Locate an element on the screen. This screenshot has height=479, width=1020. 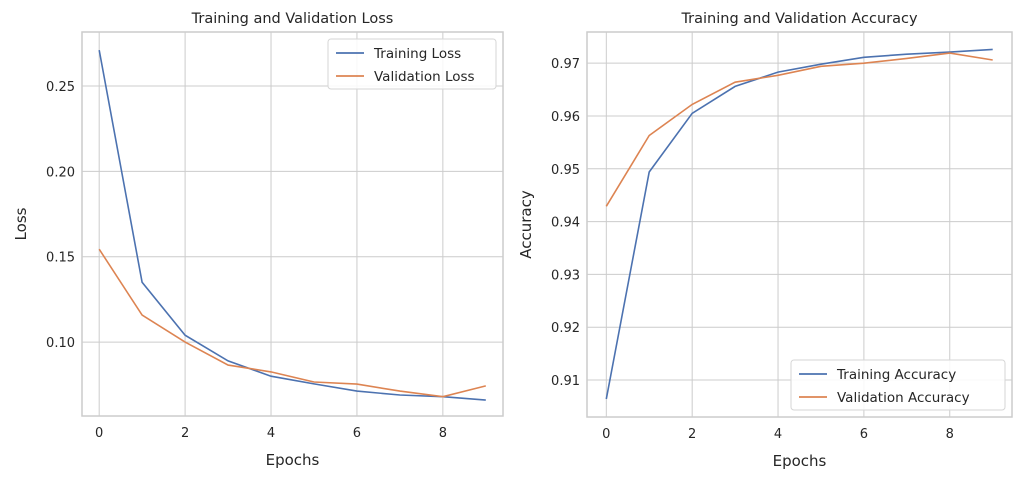
y-tick-label: 0.91 is located at coordinates (565, 381).